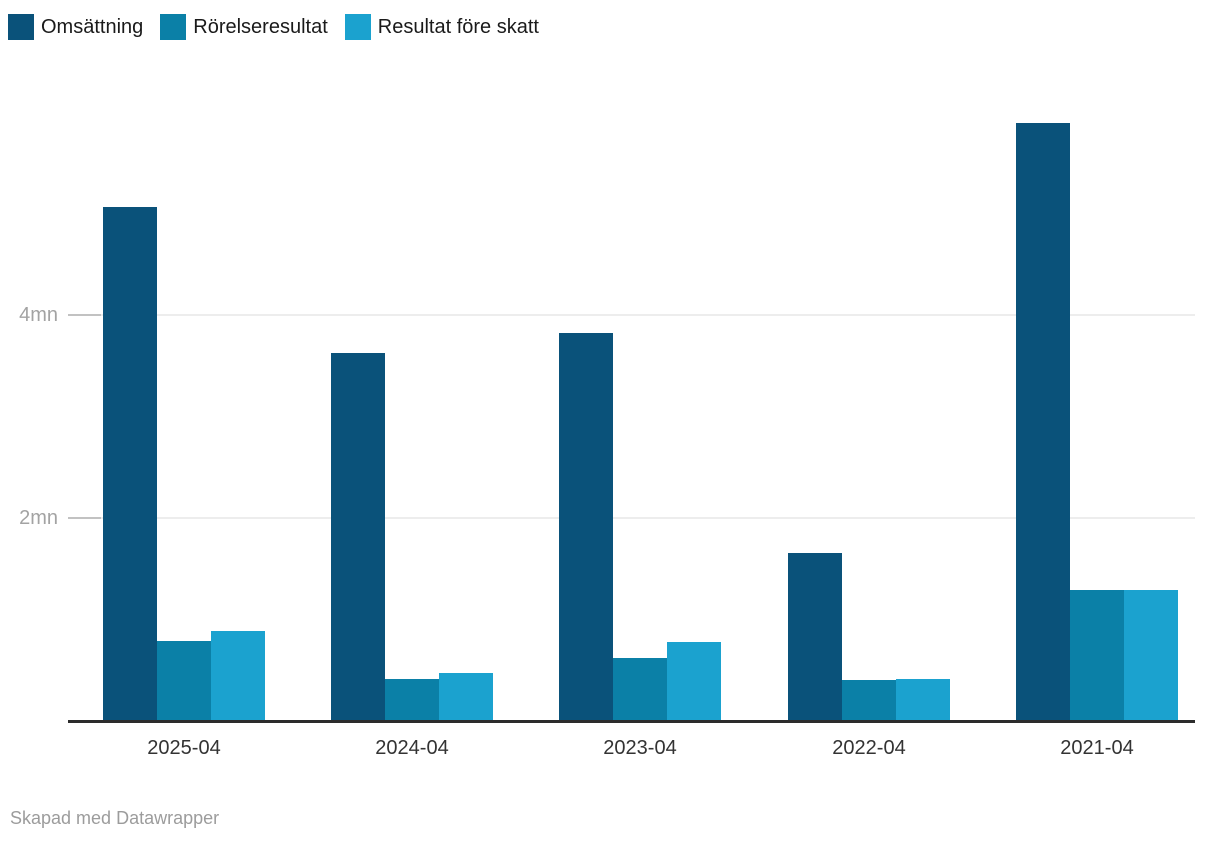 This screenshot has width=1220, height=844. I want to click on y-axis-label: 2mn, so click(38, 518).